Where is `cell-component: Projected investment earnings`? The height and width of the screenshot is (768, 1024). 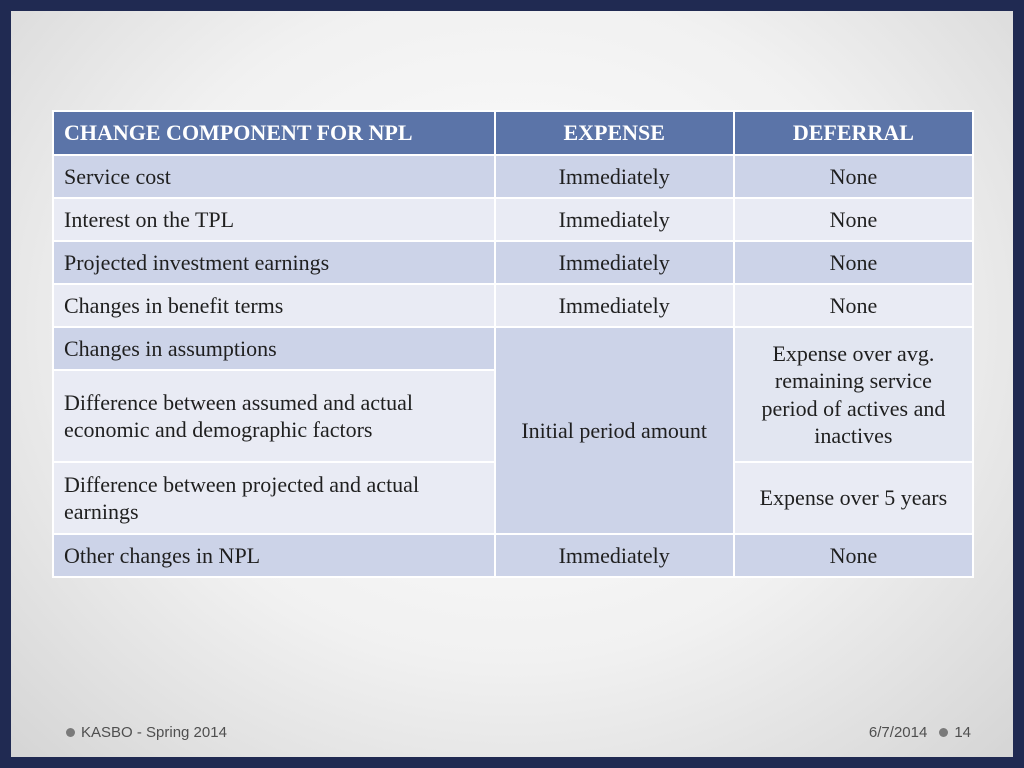
cell-component: Projected investment earnings is located at coordinates (274, 262).